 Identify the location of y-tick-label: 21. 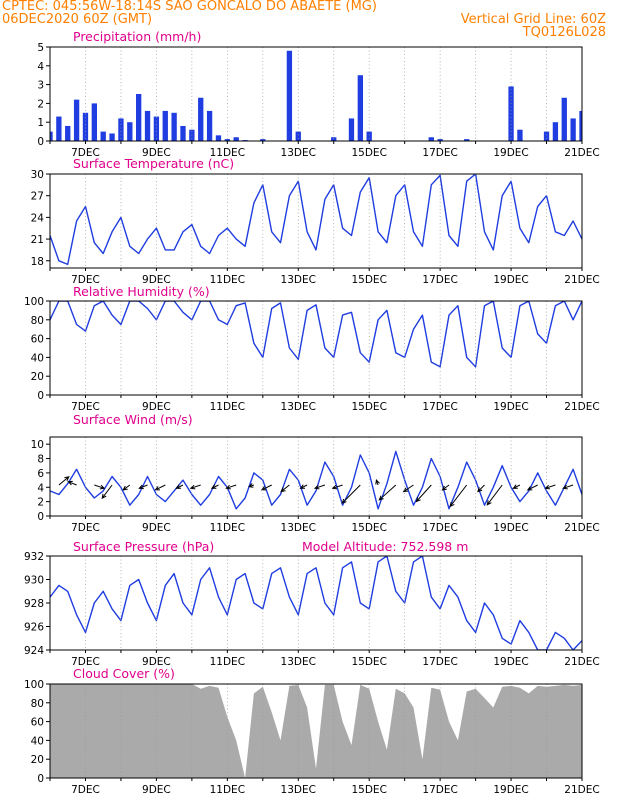
(37, 240).